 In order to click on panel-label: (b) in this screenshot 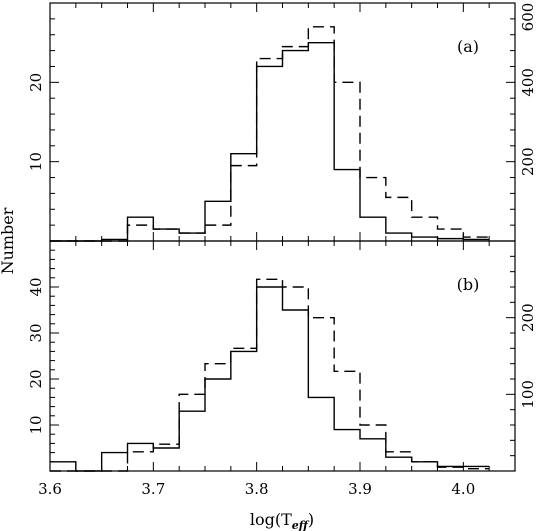, I will do `click(468, 284)`.